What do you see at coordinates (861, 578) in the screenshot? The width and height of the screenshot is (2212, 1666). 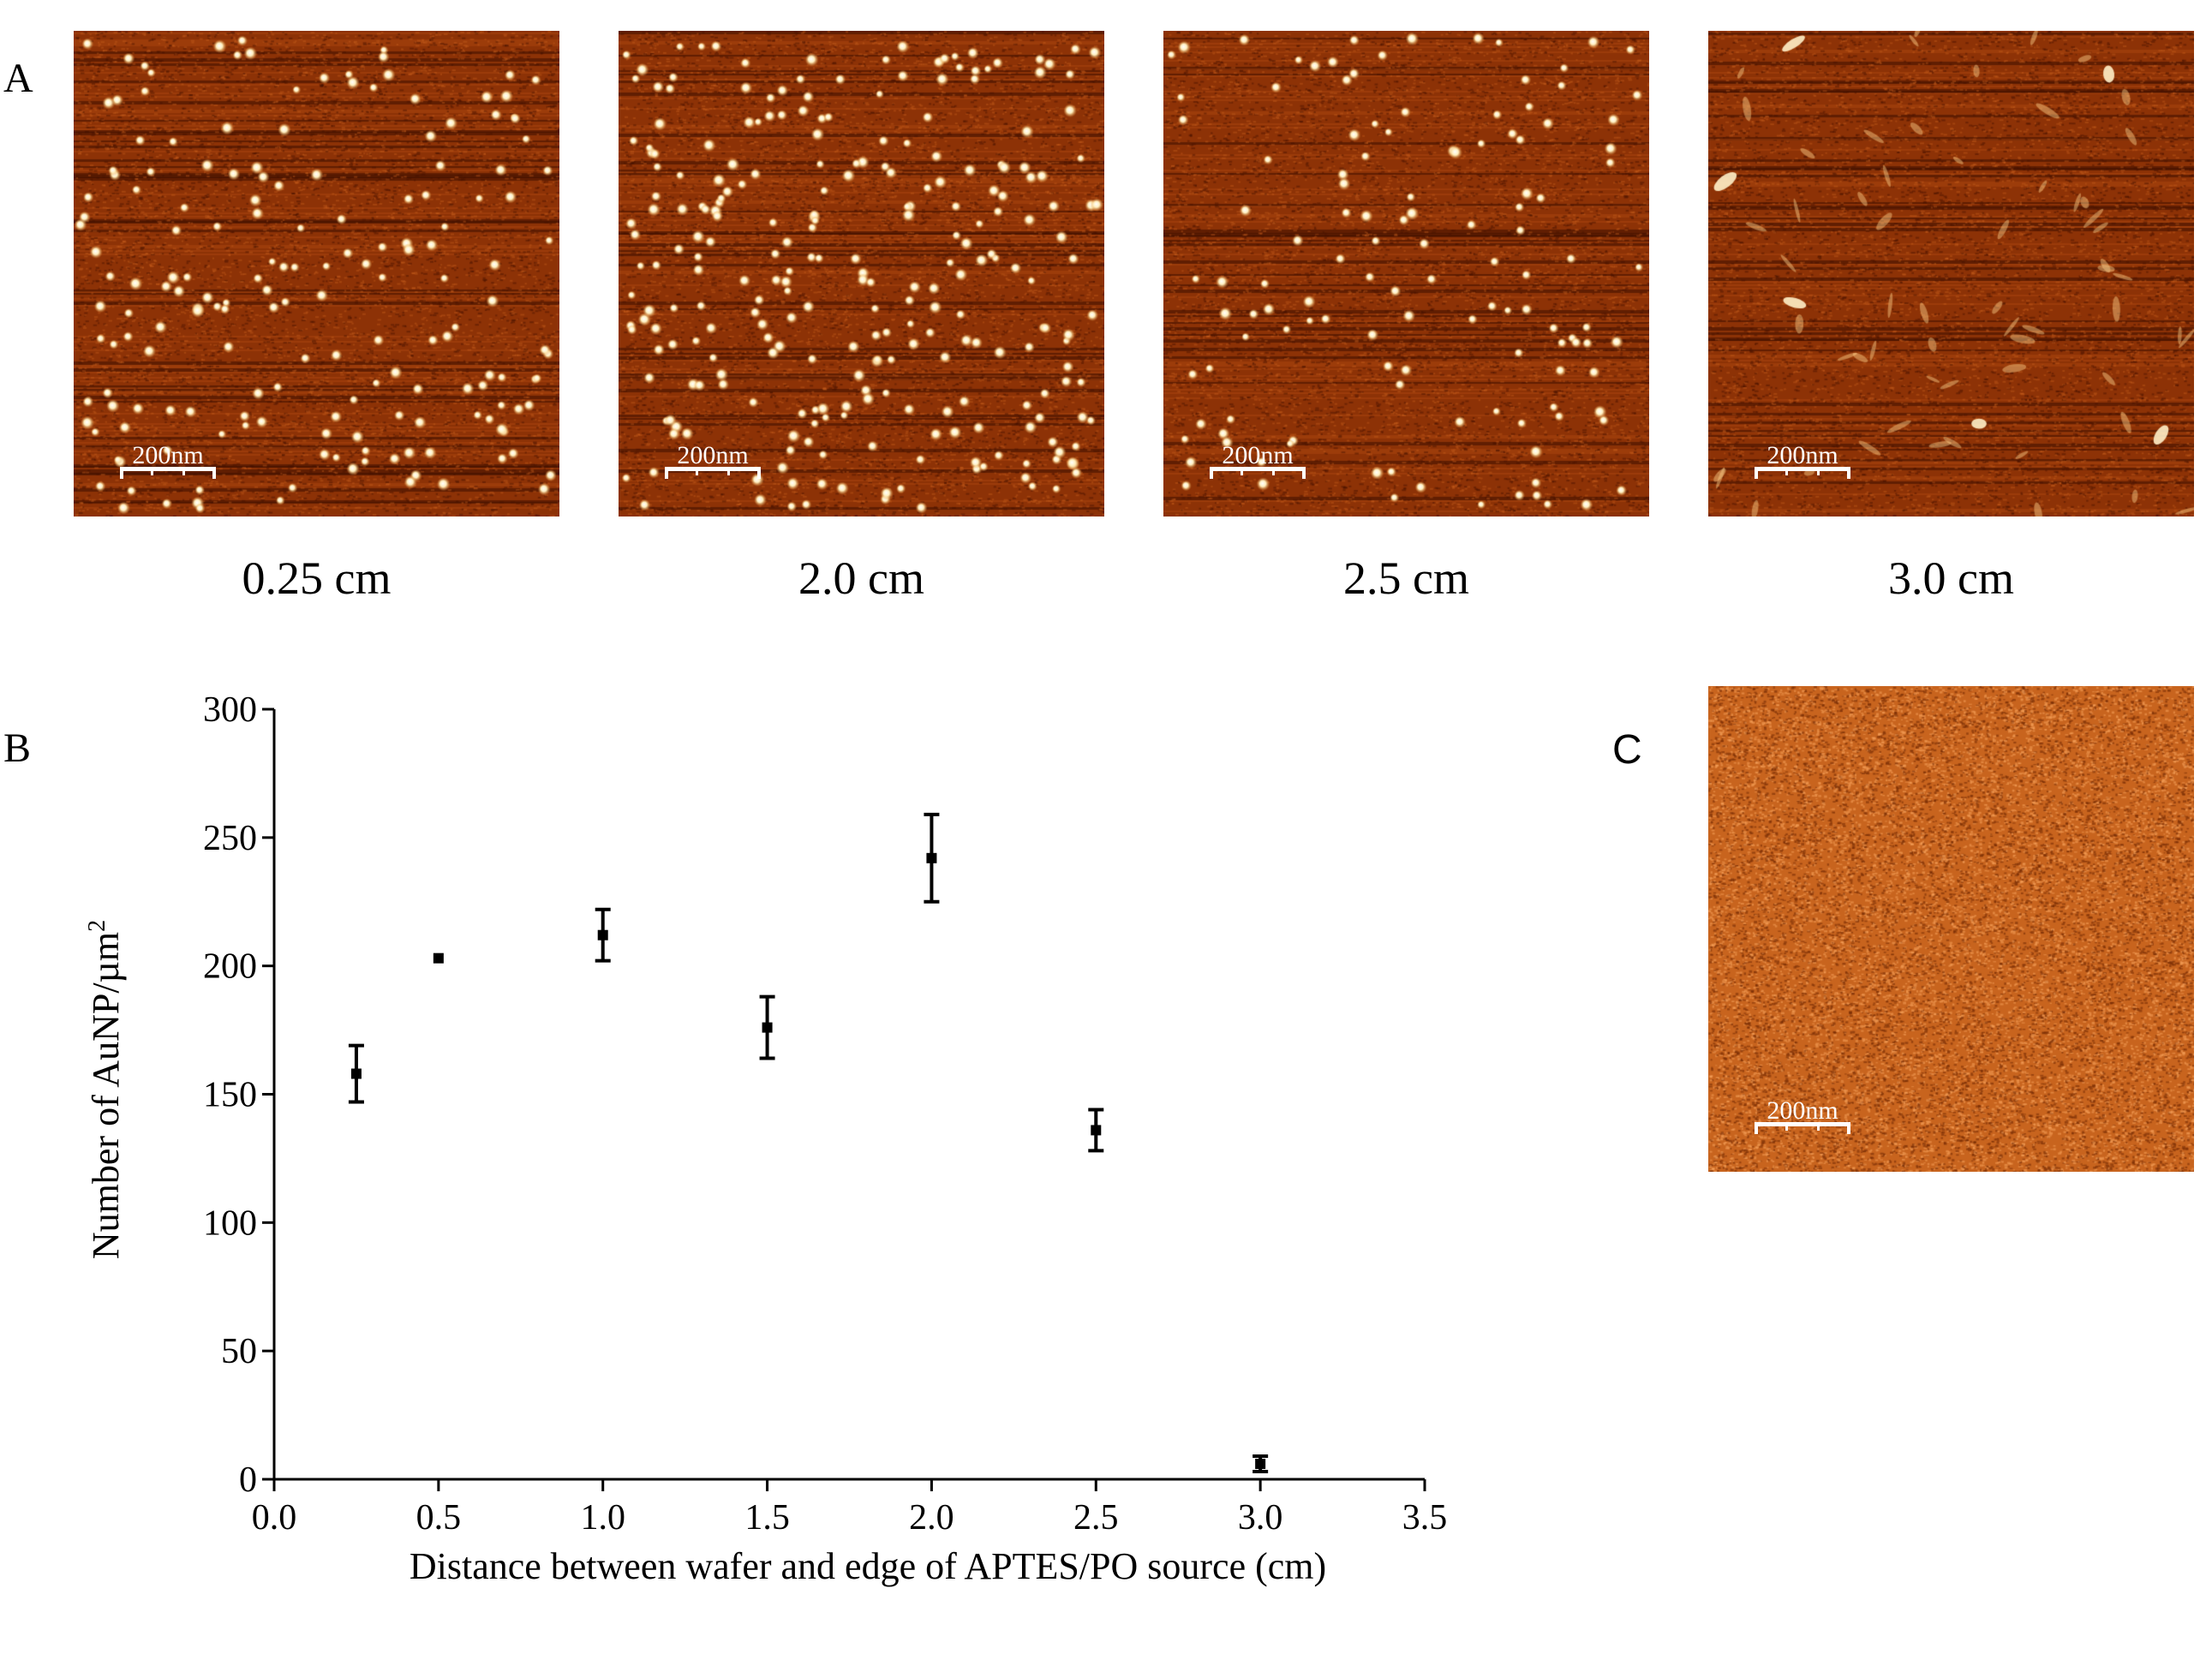 I see `afm-caption: 2.0 cm` at bounding box center [861, 578].